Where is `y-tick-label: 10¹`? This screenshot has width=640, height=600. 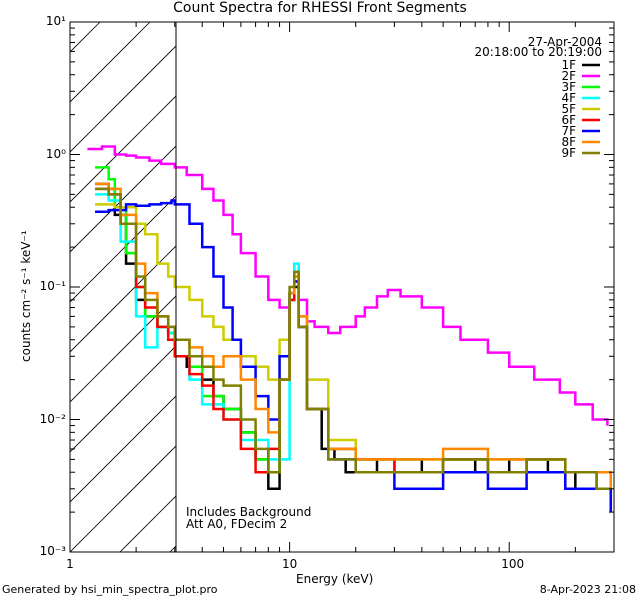
y-tick-label: 10¹ is located at coordinates (55, 21).